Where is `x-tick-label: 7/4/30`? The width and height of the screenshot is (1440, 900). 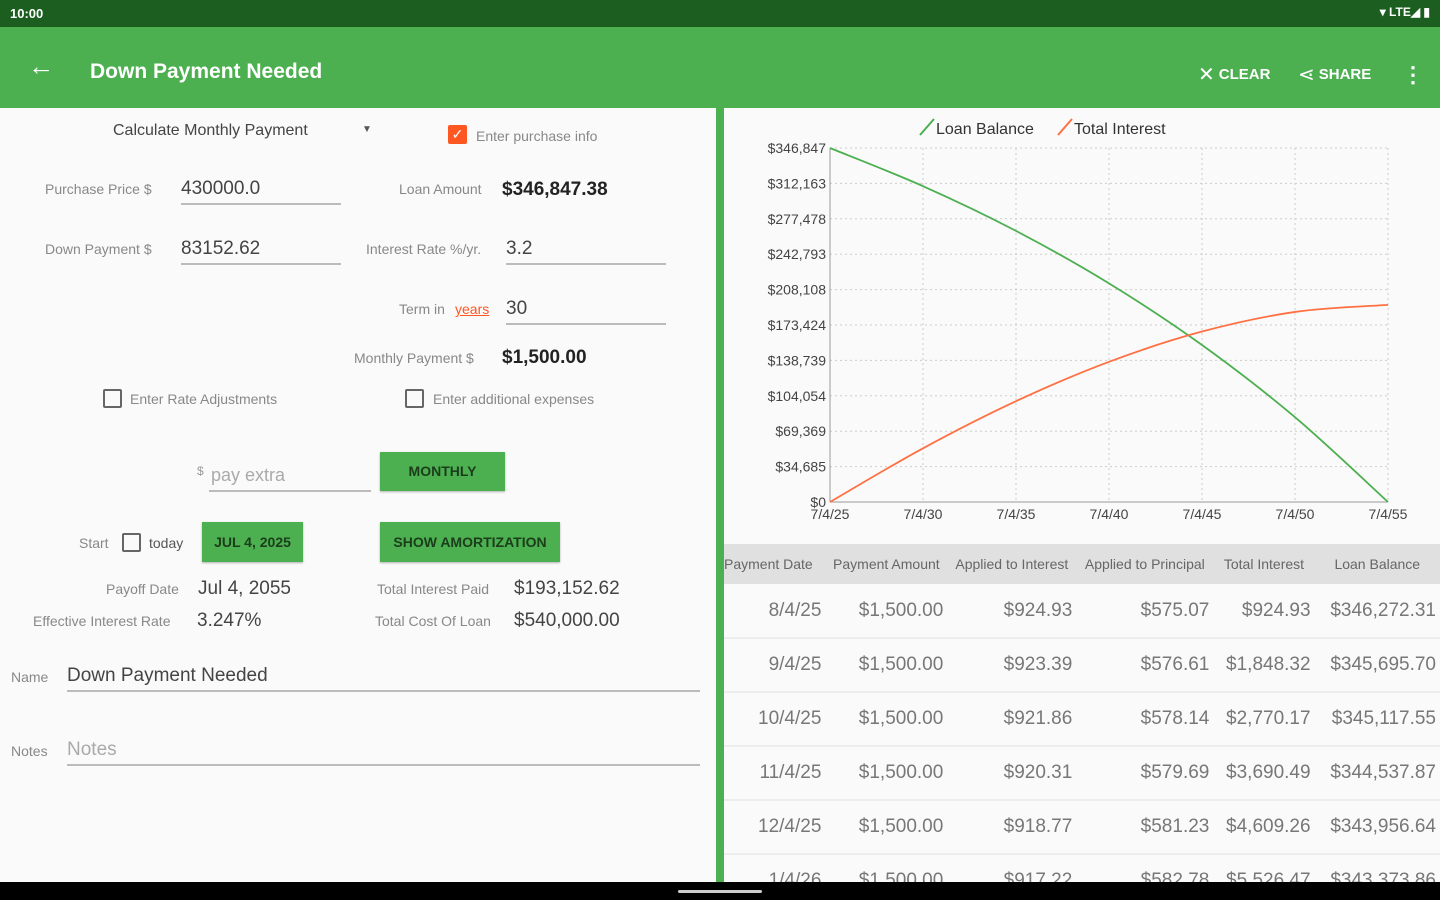 x-tick-label: 7/4/30 is located at coordinates (923, 514).